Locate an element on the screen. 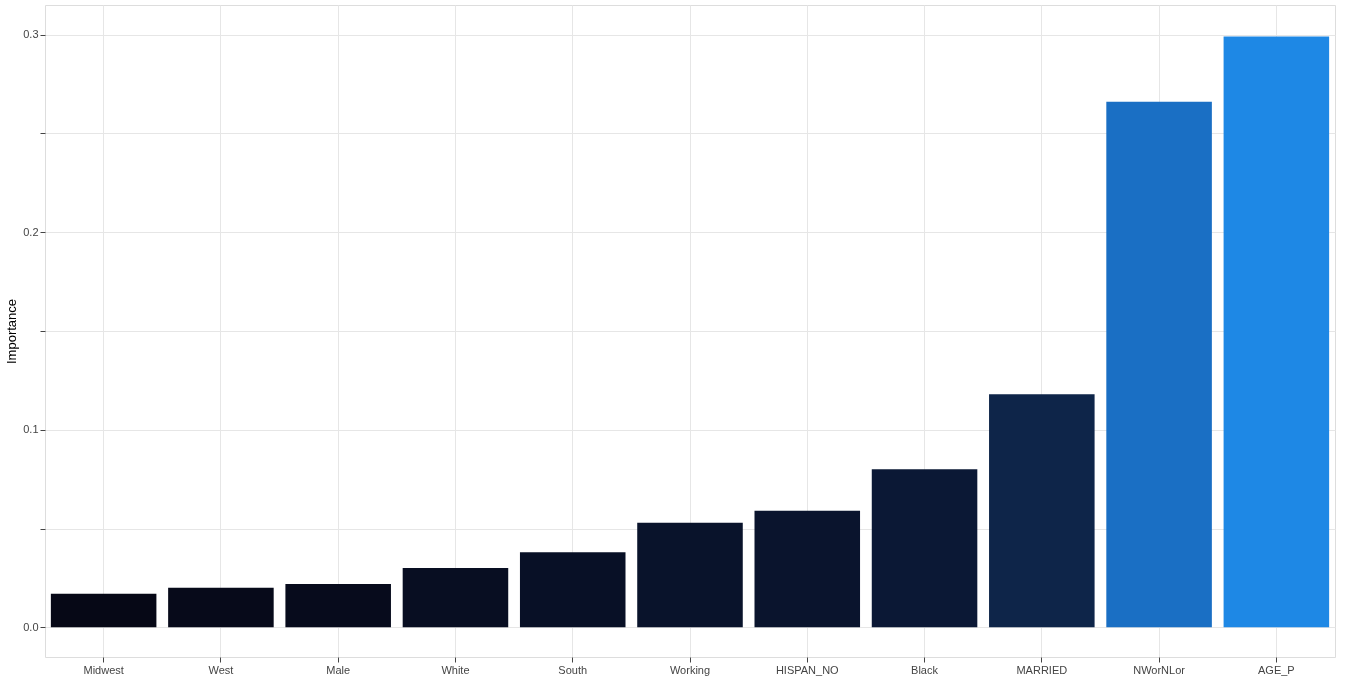 The width and height of the screenshot is (1365, 692). x-tick-label: Working is located at coordinates (690, 669).